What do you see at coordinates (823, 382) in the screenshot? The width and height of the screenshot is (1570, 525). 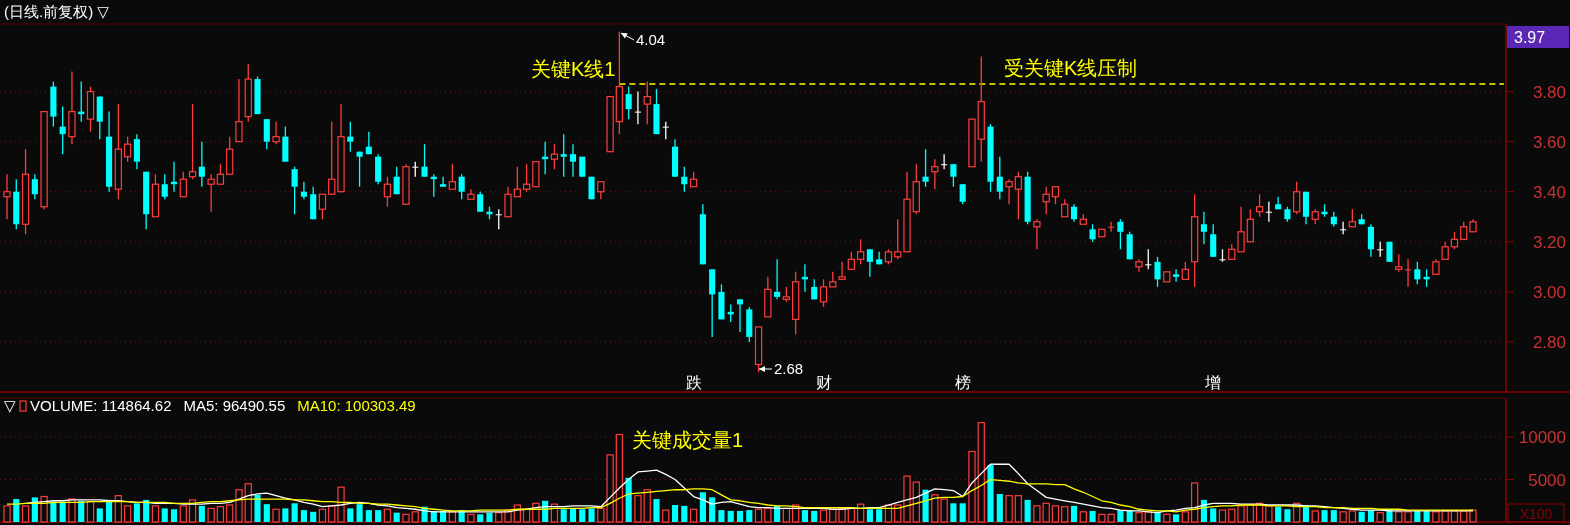 I see `x-tick-label: 财` at bounding box center [823, 382].